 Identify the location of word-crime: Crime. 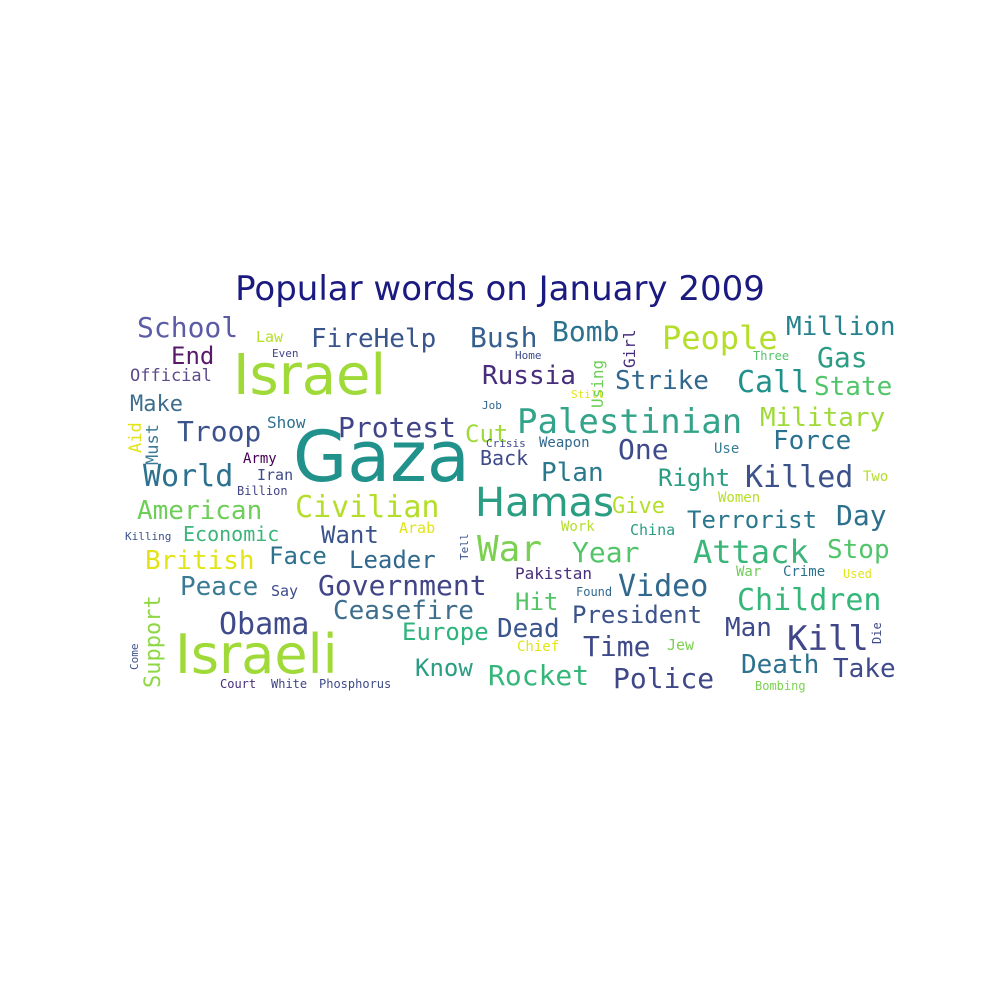
(804, 572).